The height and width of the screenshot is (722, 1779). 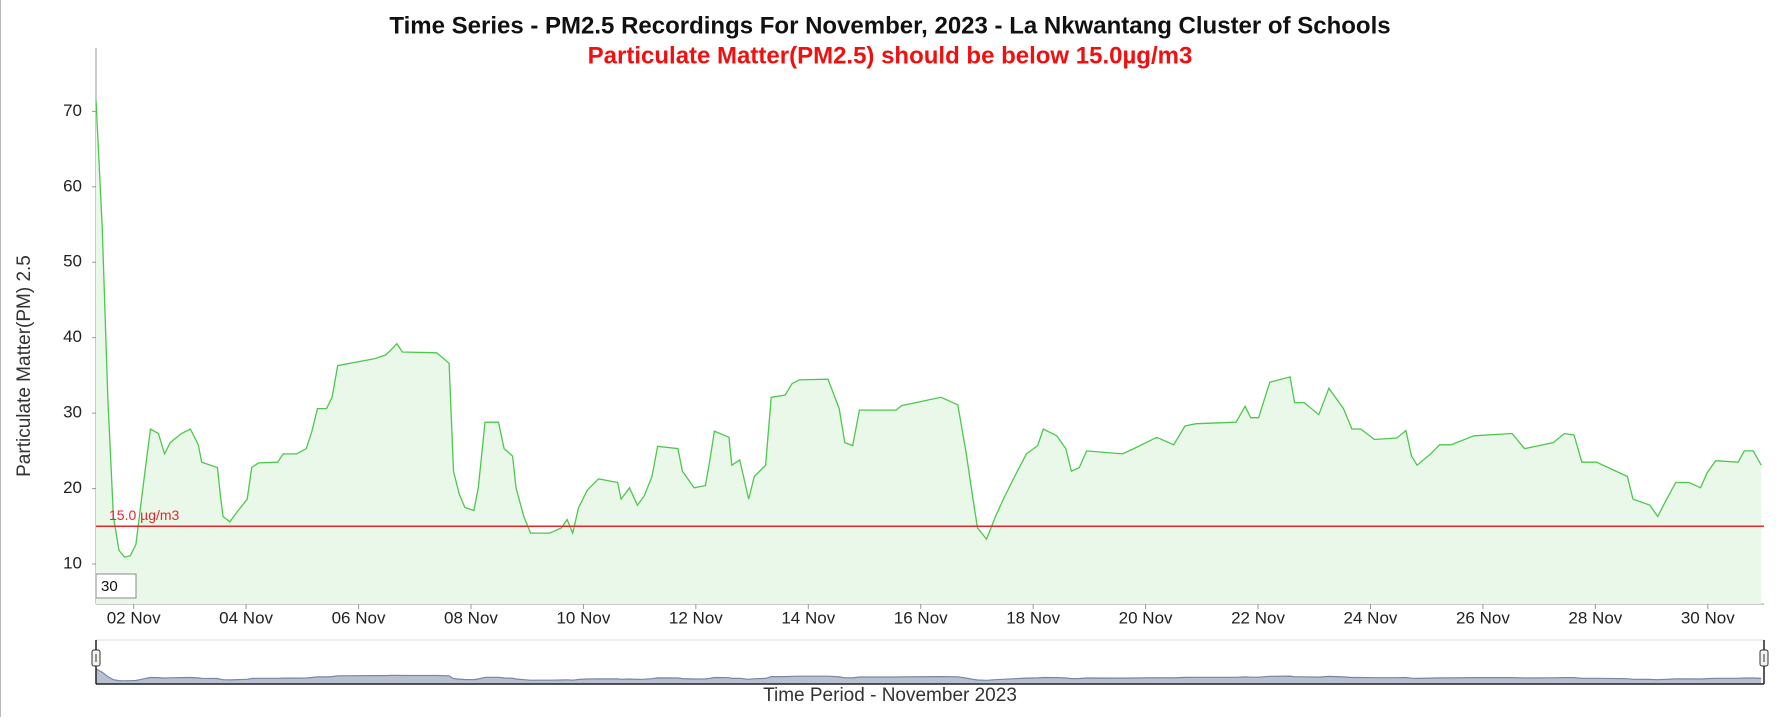 What do you see at coordinates (72, 412) in the screenshot?
I see `y-tick-label: 30` at bounding box center [72, 412].